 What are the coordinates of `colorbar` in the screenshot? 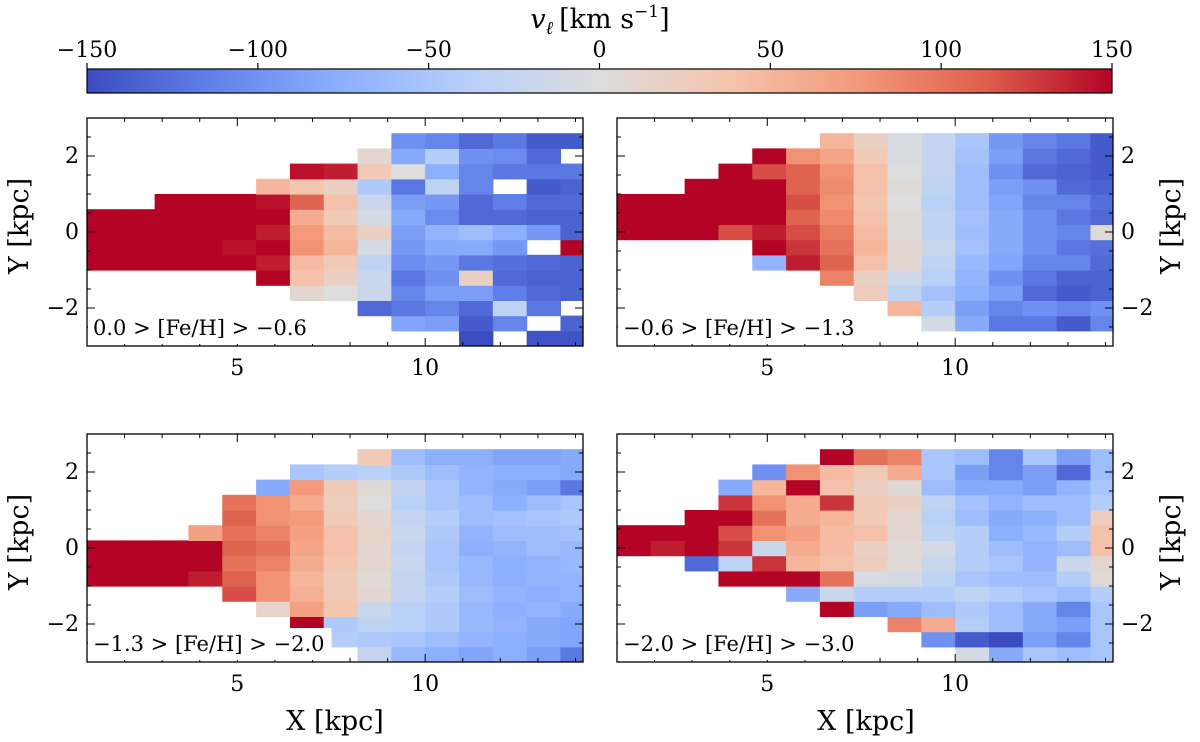 It's located at (599, 81).